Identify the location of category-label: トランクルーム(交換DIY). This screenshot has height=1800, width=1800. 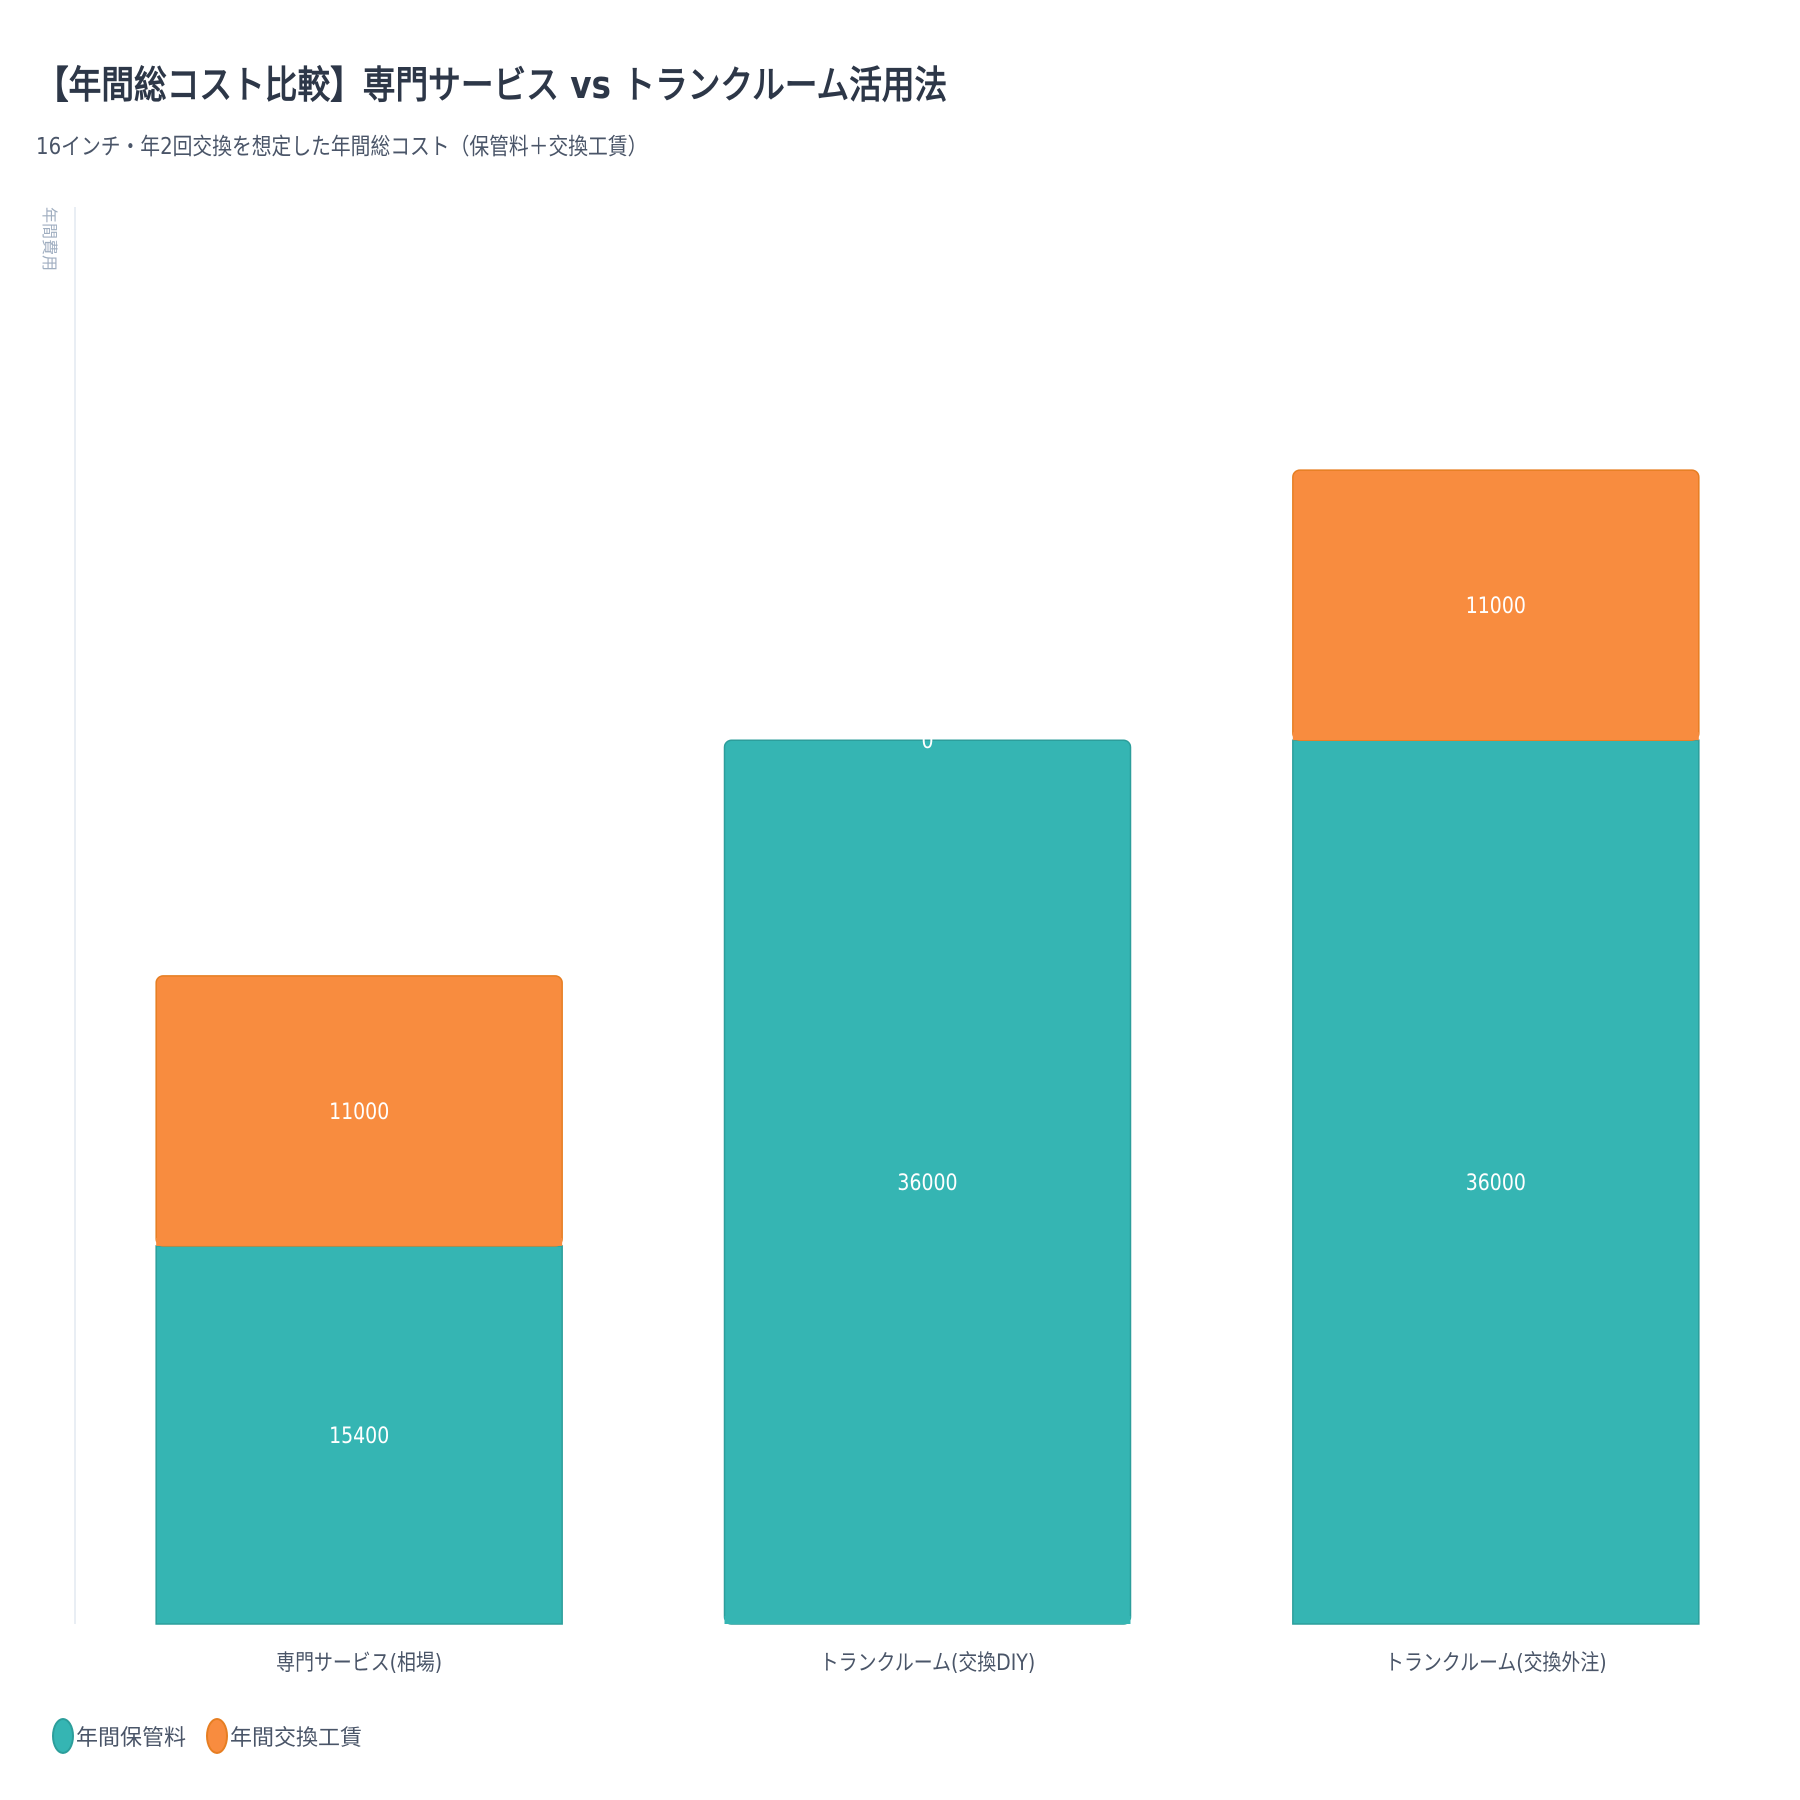
(927, 1663).